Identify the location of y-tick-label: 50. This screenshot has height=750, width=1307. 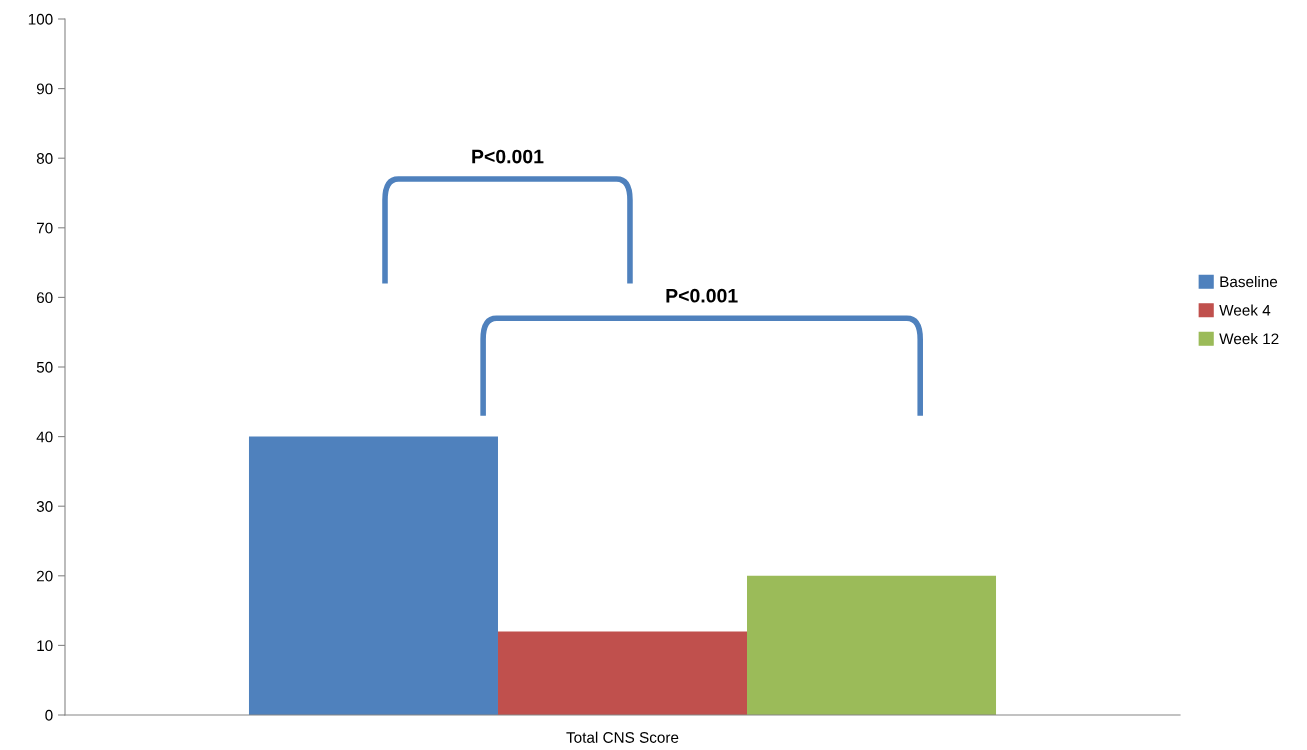
(44, 367).